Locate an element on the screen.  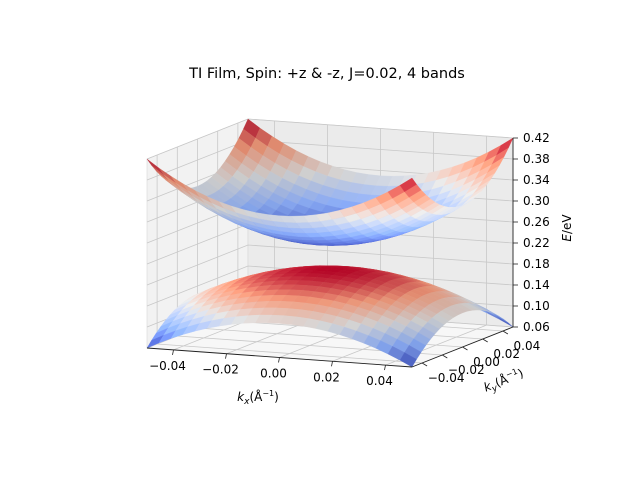
y-tick-label: 0.04 is located at coordinates (527, 346).